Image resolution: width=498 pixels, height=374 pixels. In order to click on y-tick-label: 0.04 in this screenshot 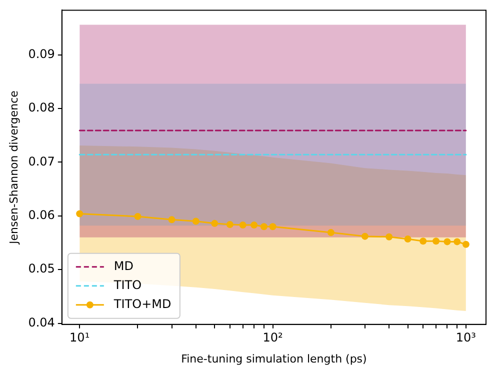, I will do `click(41, 322)`.